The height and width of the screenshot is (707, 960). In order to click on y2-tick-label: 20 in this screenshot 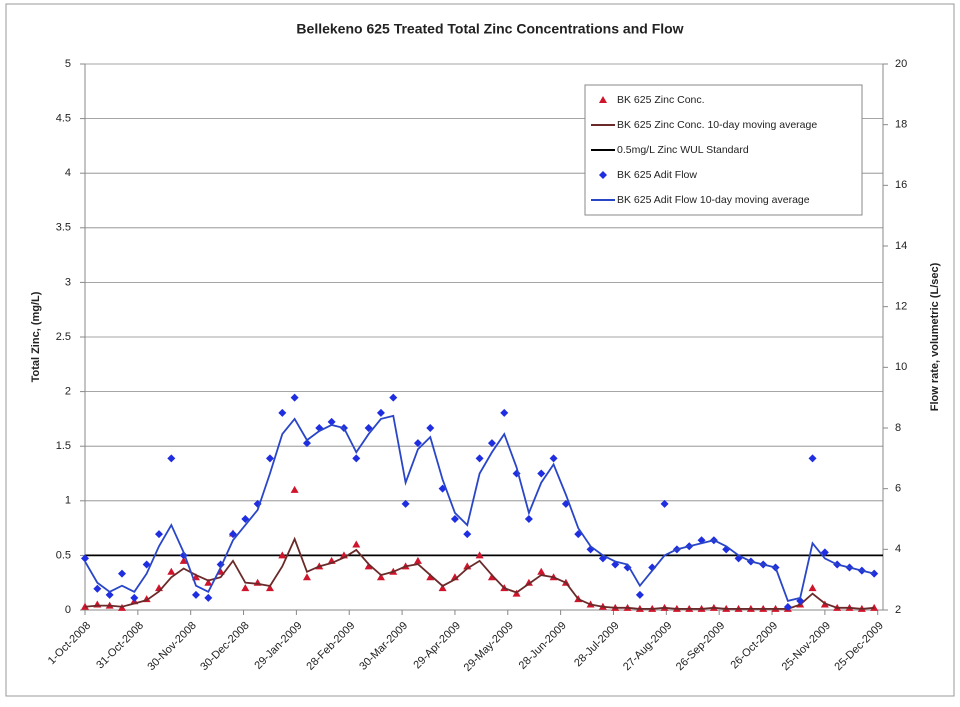, I will do `click(901, 64)`.